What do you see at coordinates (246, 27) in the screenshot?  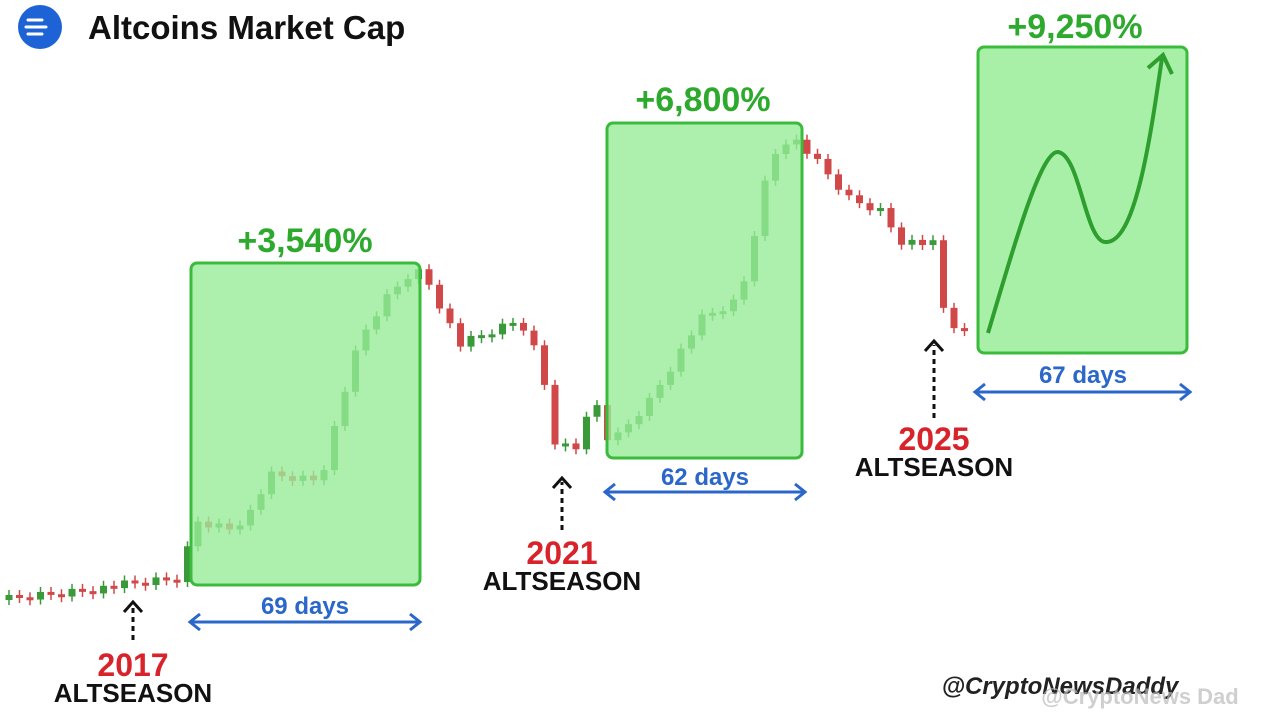 I see `title: Altcoins Market Cap` at bounding box center [246, 27].